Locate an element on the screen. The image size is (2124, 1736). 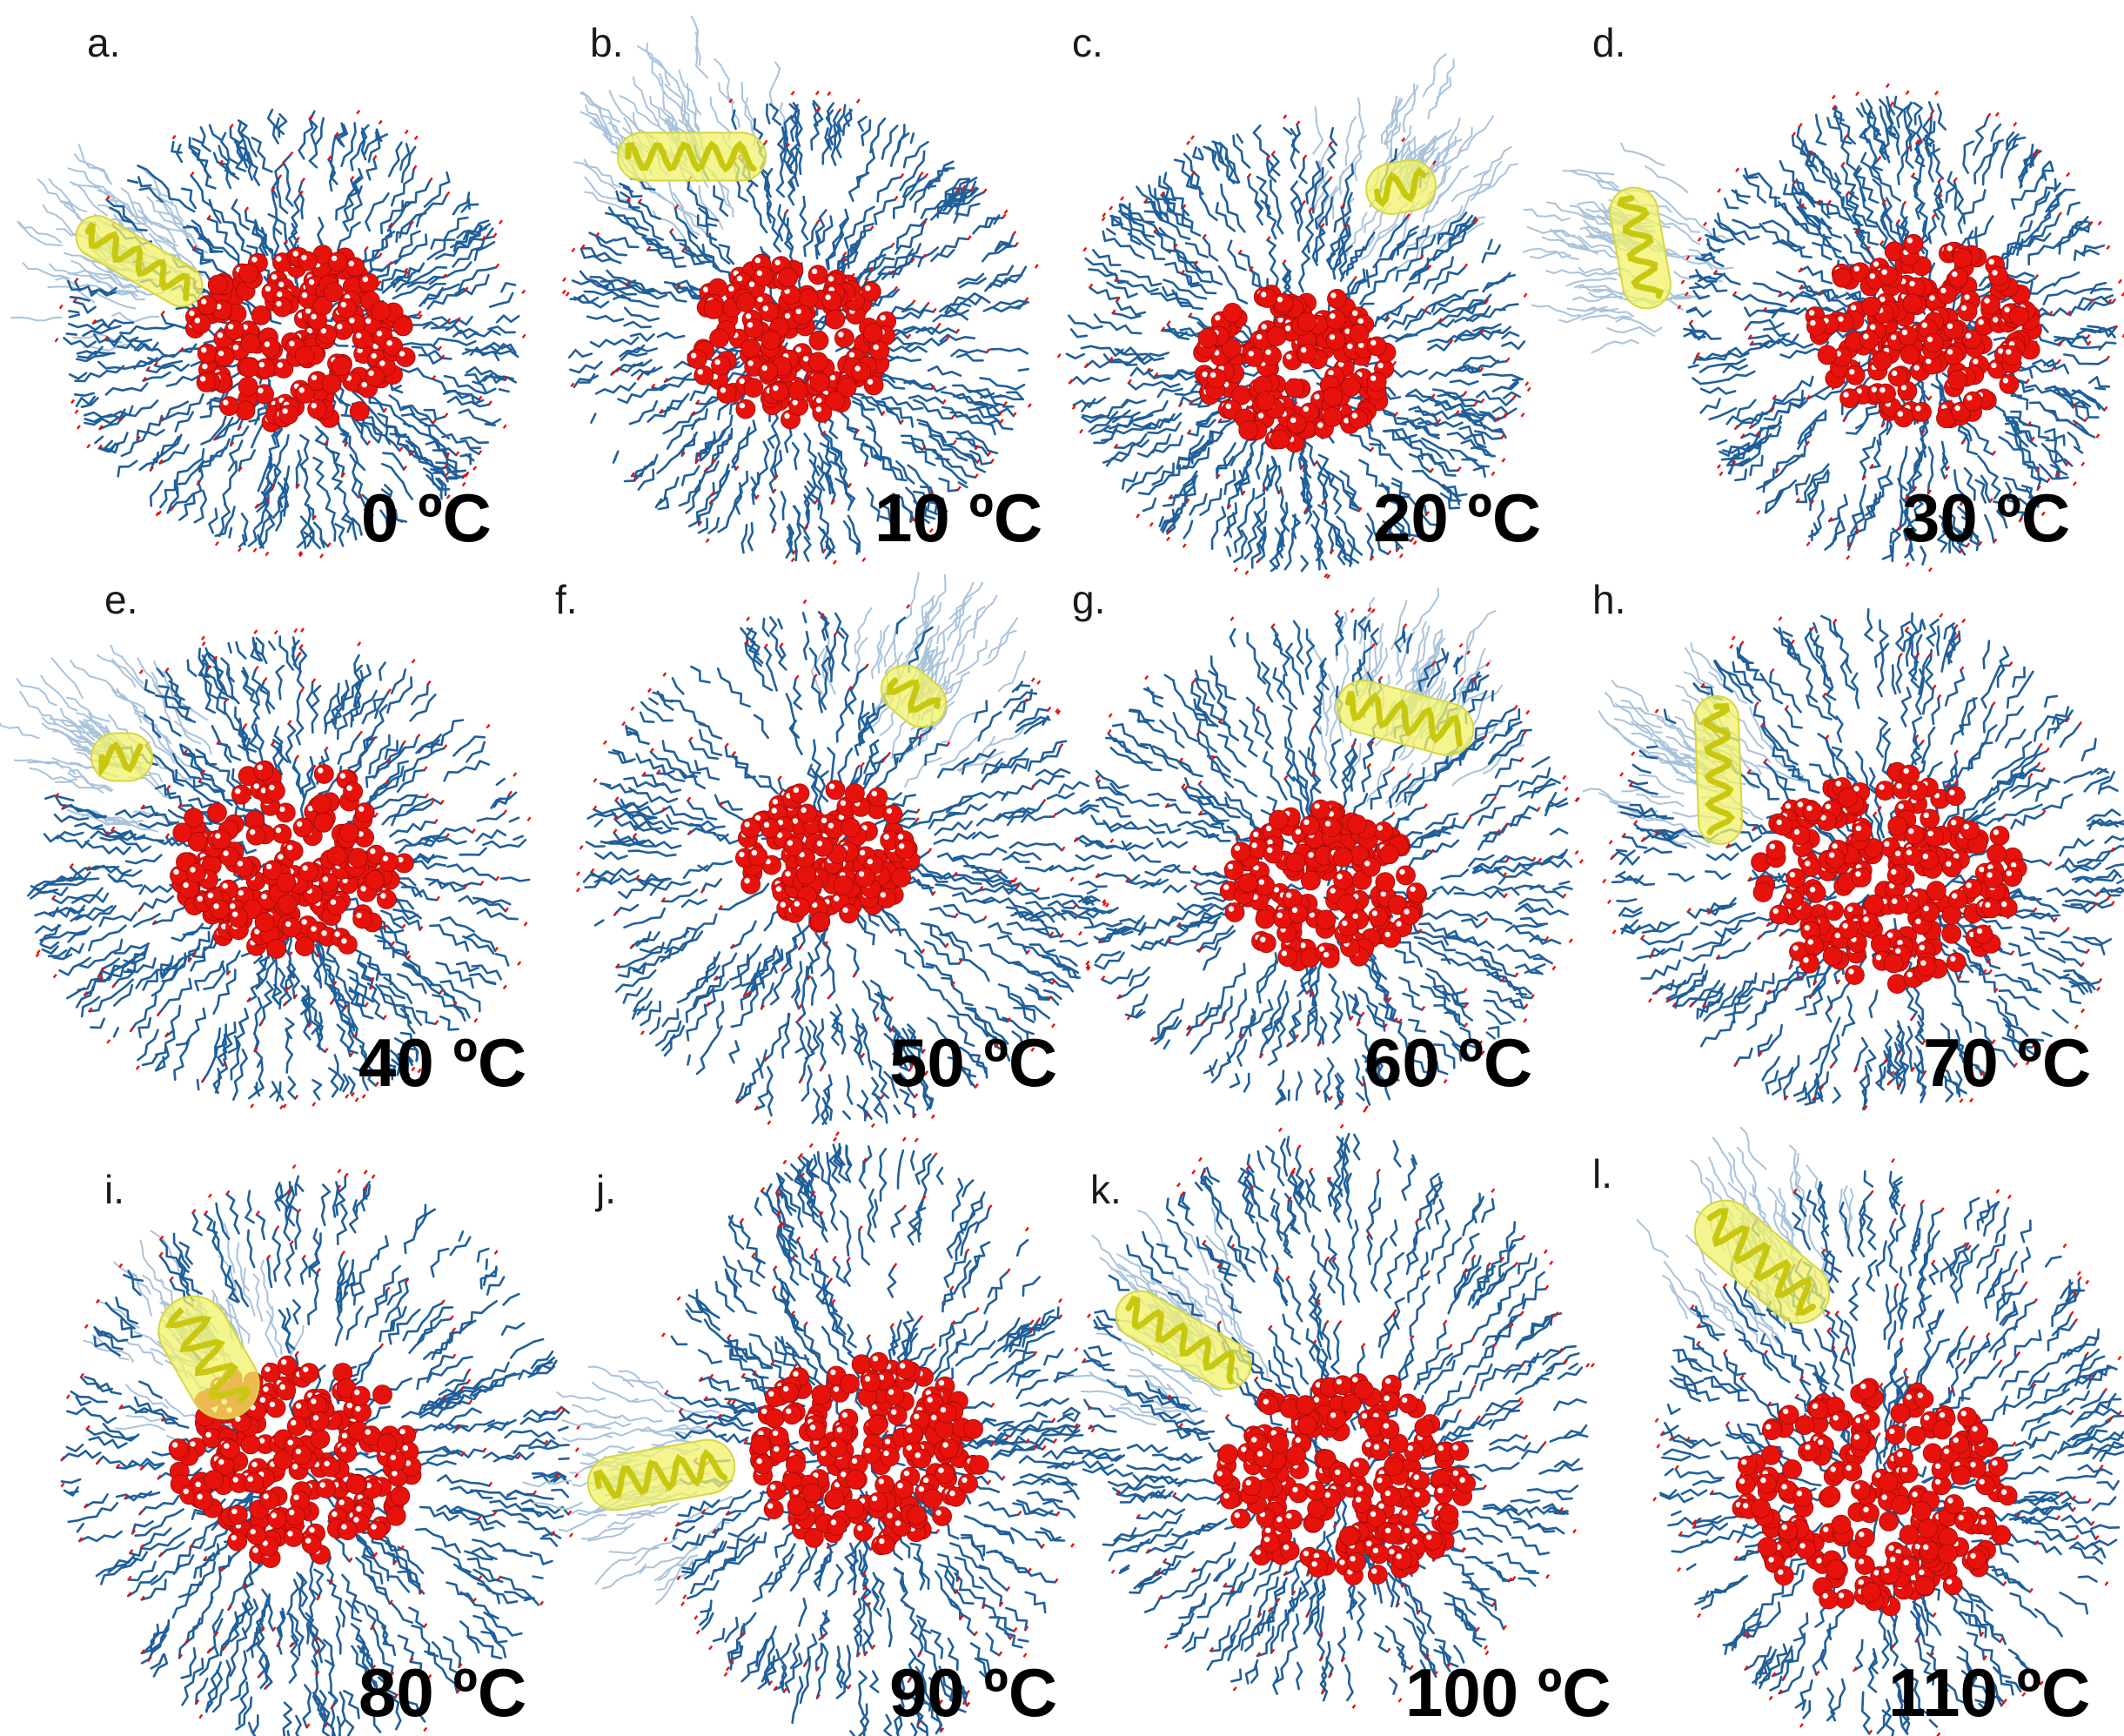
panel-label: c. is located at coordinates (1087, 42).